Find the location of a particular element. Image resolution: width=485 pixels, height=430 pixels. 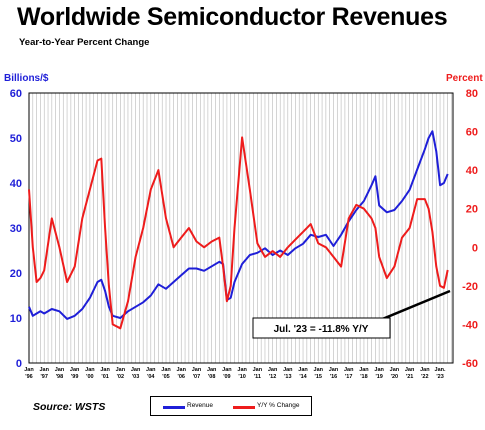

x-tick-label-bottom: '04 is located at coordinates (151, 377).